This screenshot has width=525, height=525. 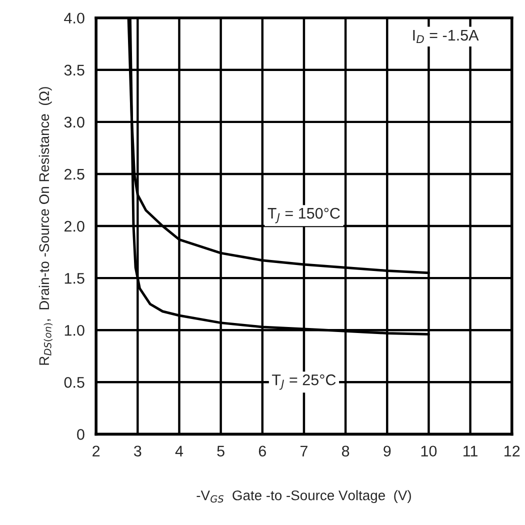 I want to click on y-axis-title: R$_{DS(on)}$, Drain-to -Source On Resistance (Ω), so click(x=45, y=226).